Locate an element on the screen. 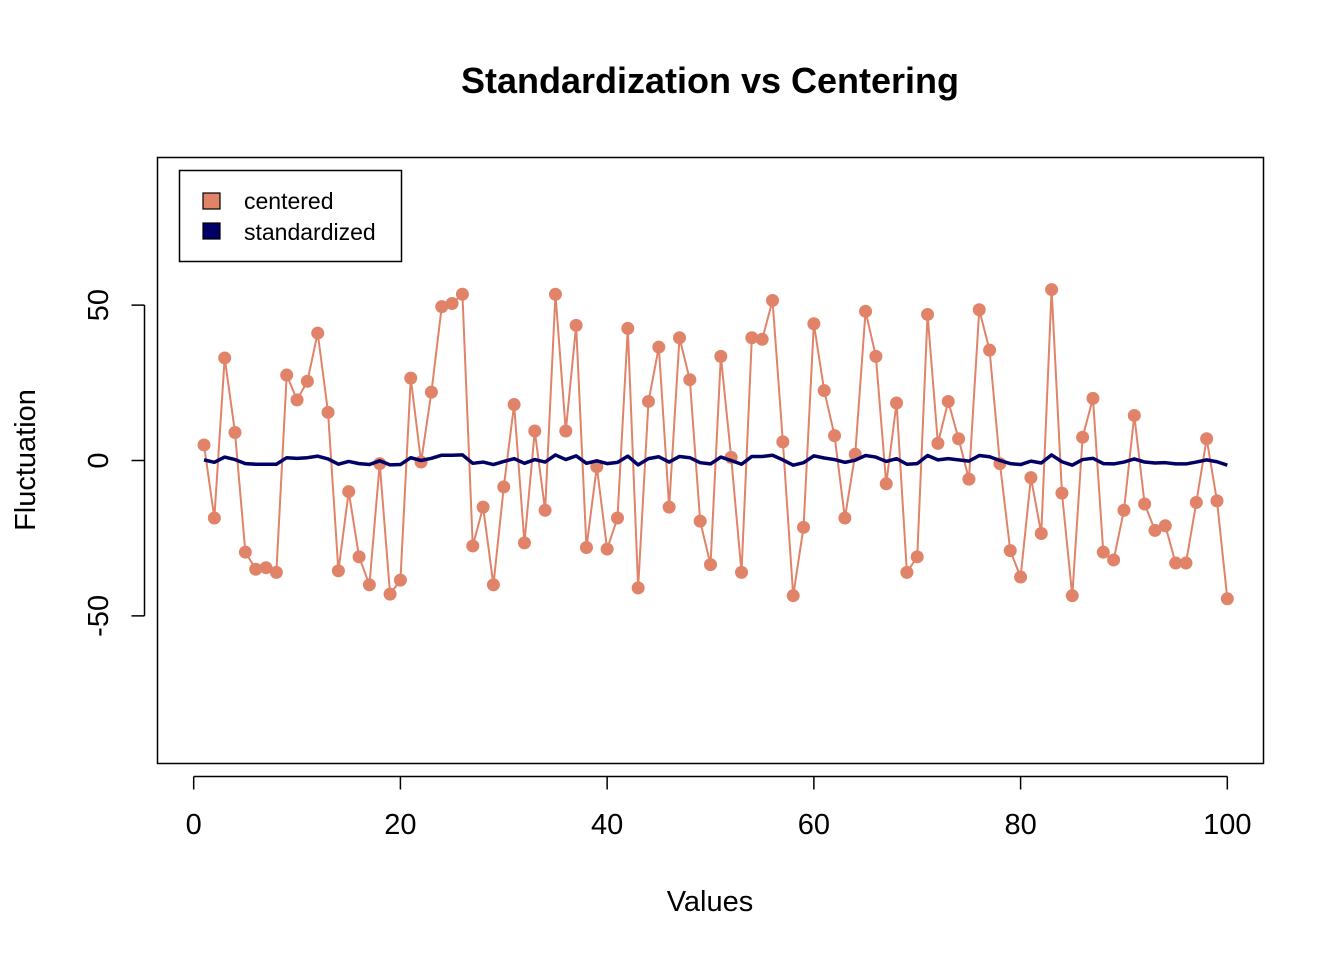 The width and height of the screenshot is (1344, 960). chart-title: Standardization vs Centering is located at coordinates (710, 80).